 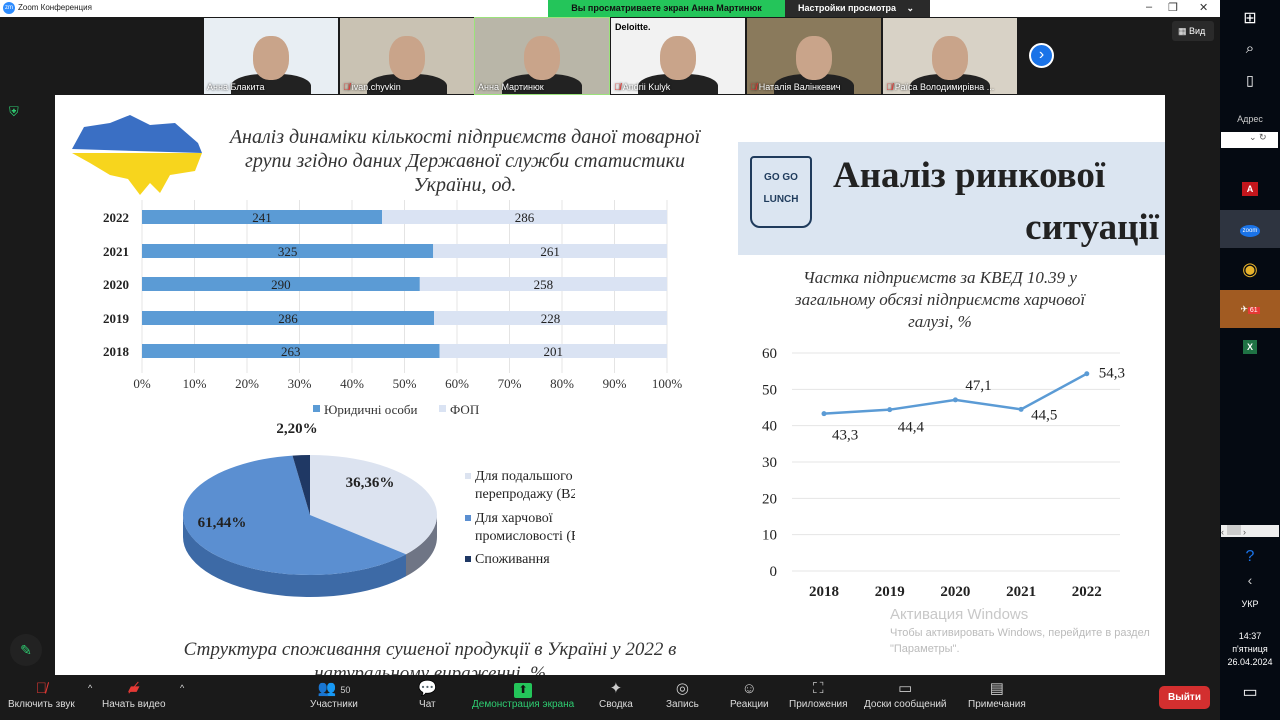 I want to click on video-options-caret: ^, so click(x=182, y=688).